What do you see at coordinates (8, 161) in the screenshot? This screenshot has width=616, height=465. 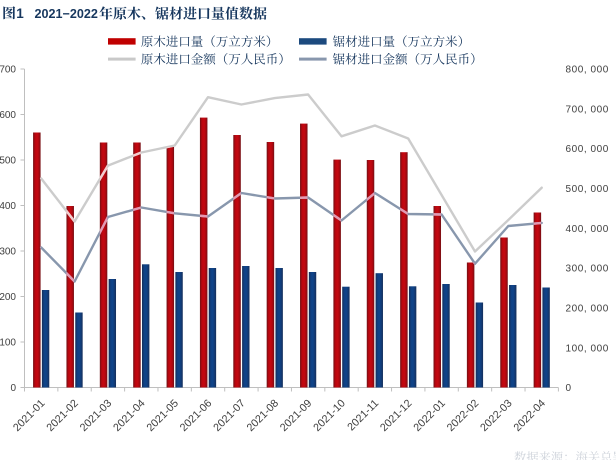 I see `svg-text: 500` at bounding box center [8, 161].